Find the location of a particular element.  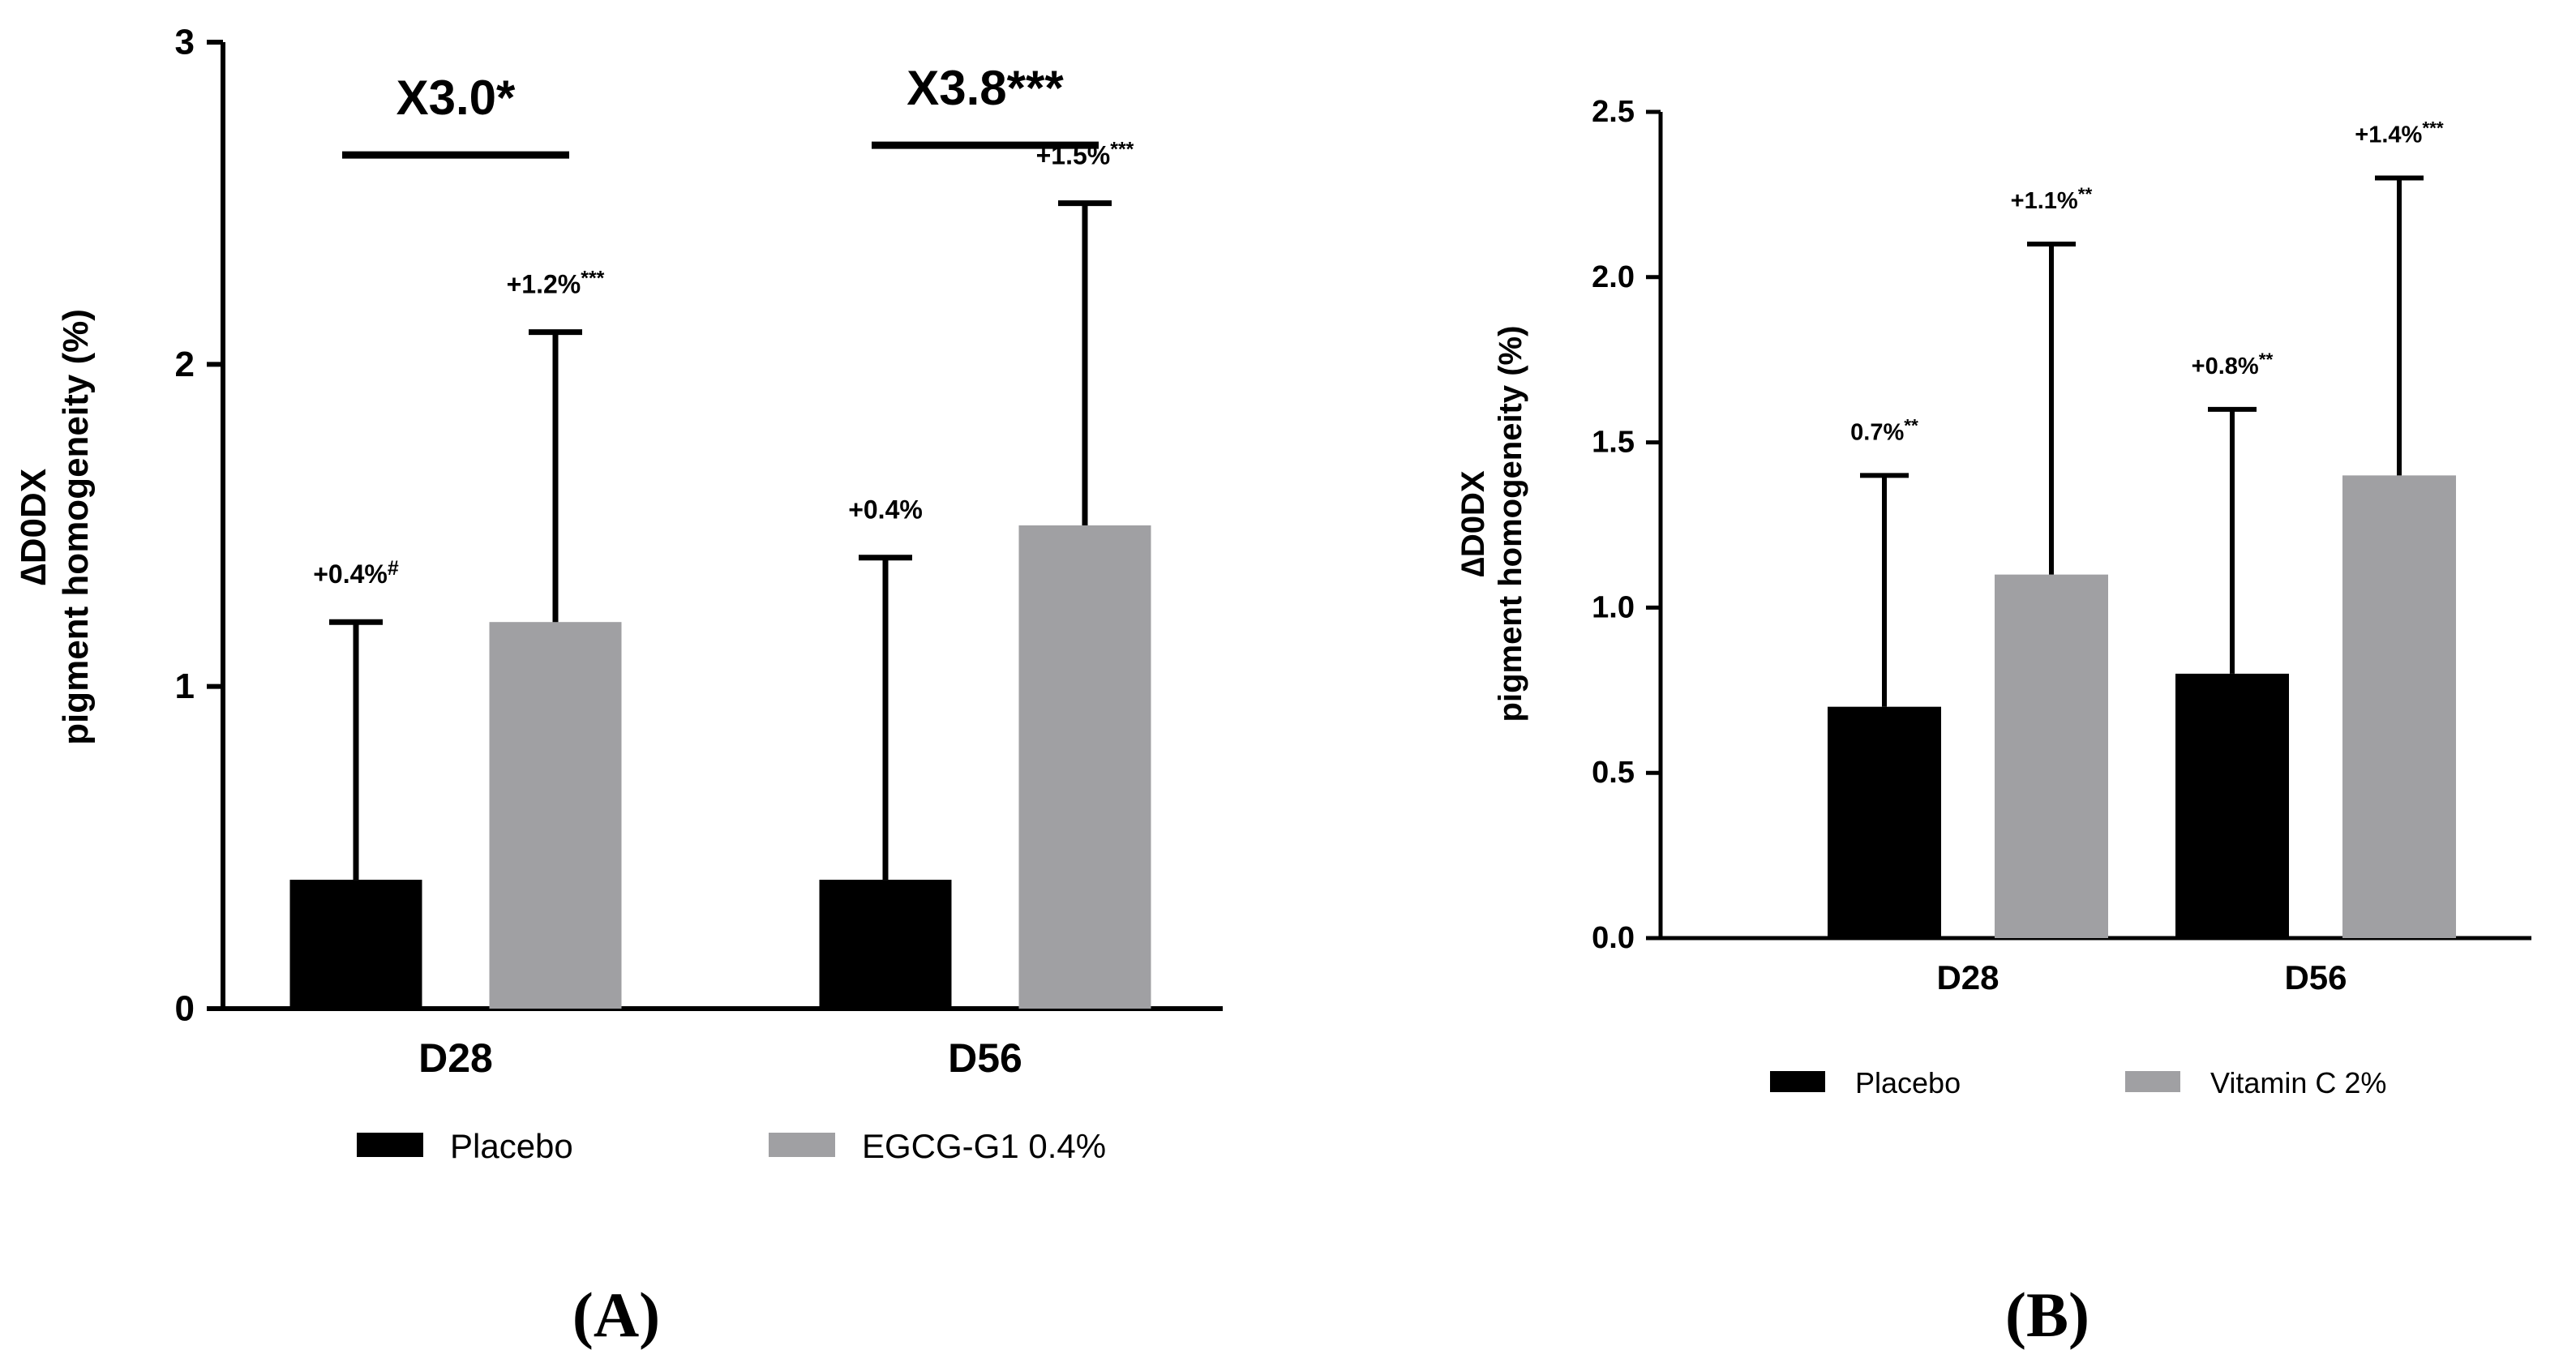

comparisons: X3.0* X3.8*** is located at coordinates (720, 110).